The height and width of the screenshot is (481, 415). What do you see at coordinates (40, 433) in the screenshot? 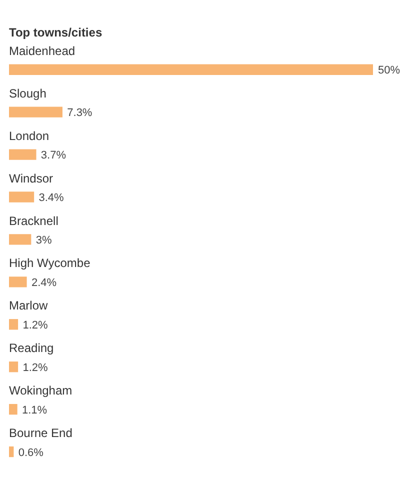
I see `y-tick-label: Bourne End` at bounding box center [40, 433].